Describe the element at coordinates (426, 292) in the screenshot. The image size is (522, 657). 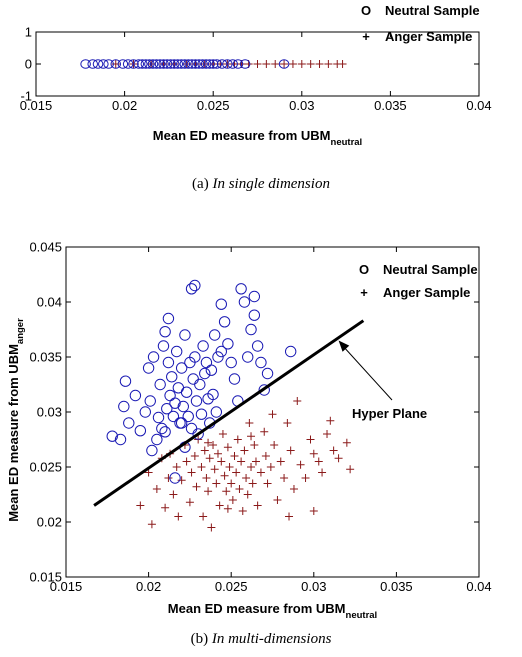
I see `legend-label-anger-b: Anger Sample` at that location.